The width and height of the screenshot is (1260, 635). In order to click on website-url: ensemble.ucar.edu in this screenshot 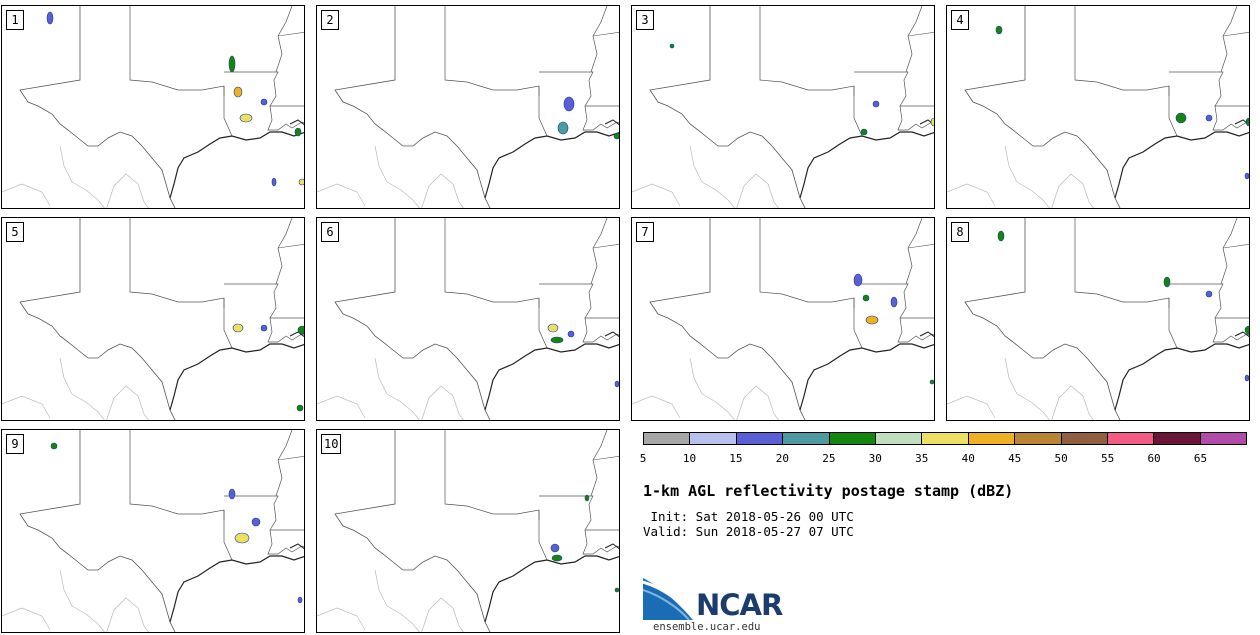, I will do `click(707, 627)`.